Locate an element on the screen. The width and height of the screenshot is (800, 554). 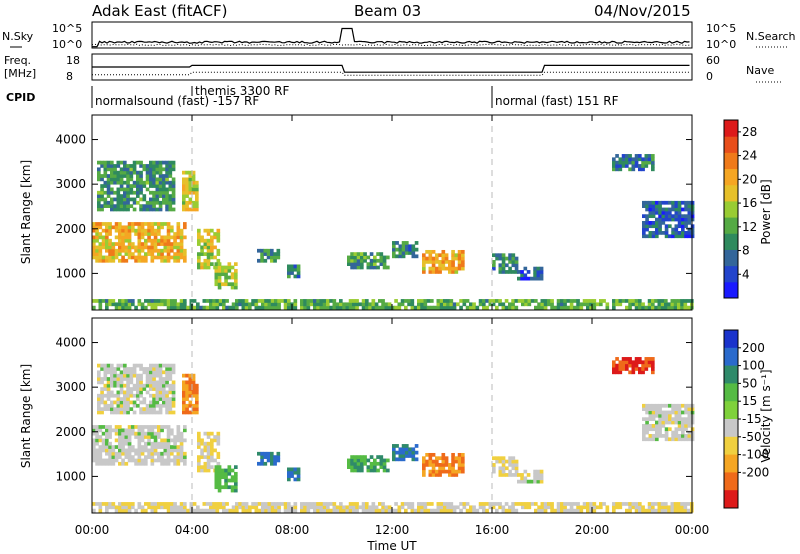
colorbar-tick-label: -200 is located at coordinates (755, 472).